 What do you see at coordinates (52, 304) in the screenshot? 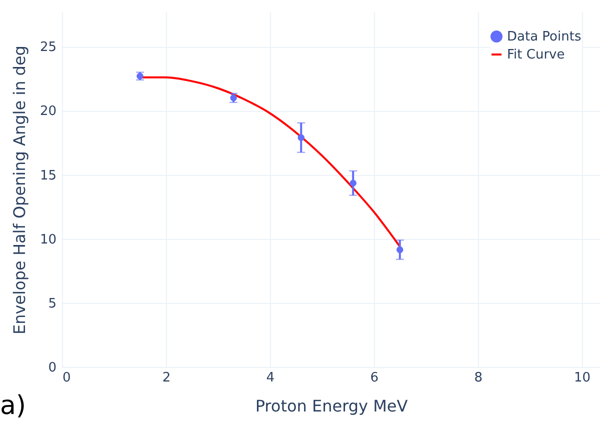
I see `y-tick-label: 5` at bounding box center [52, 304].